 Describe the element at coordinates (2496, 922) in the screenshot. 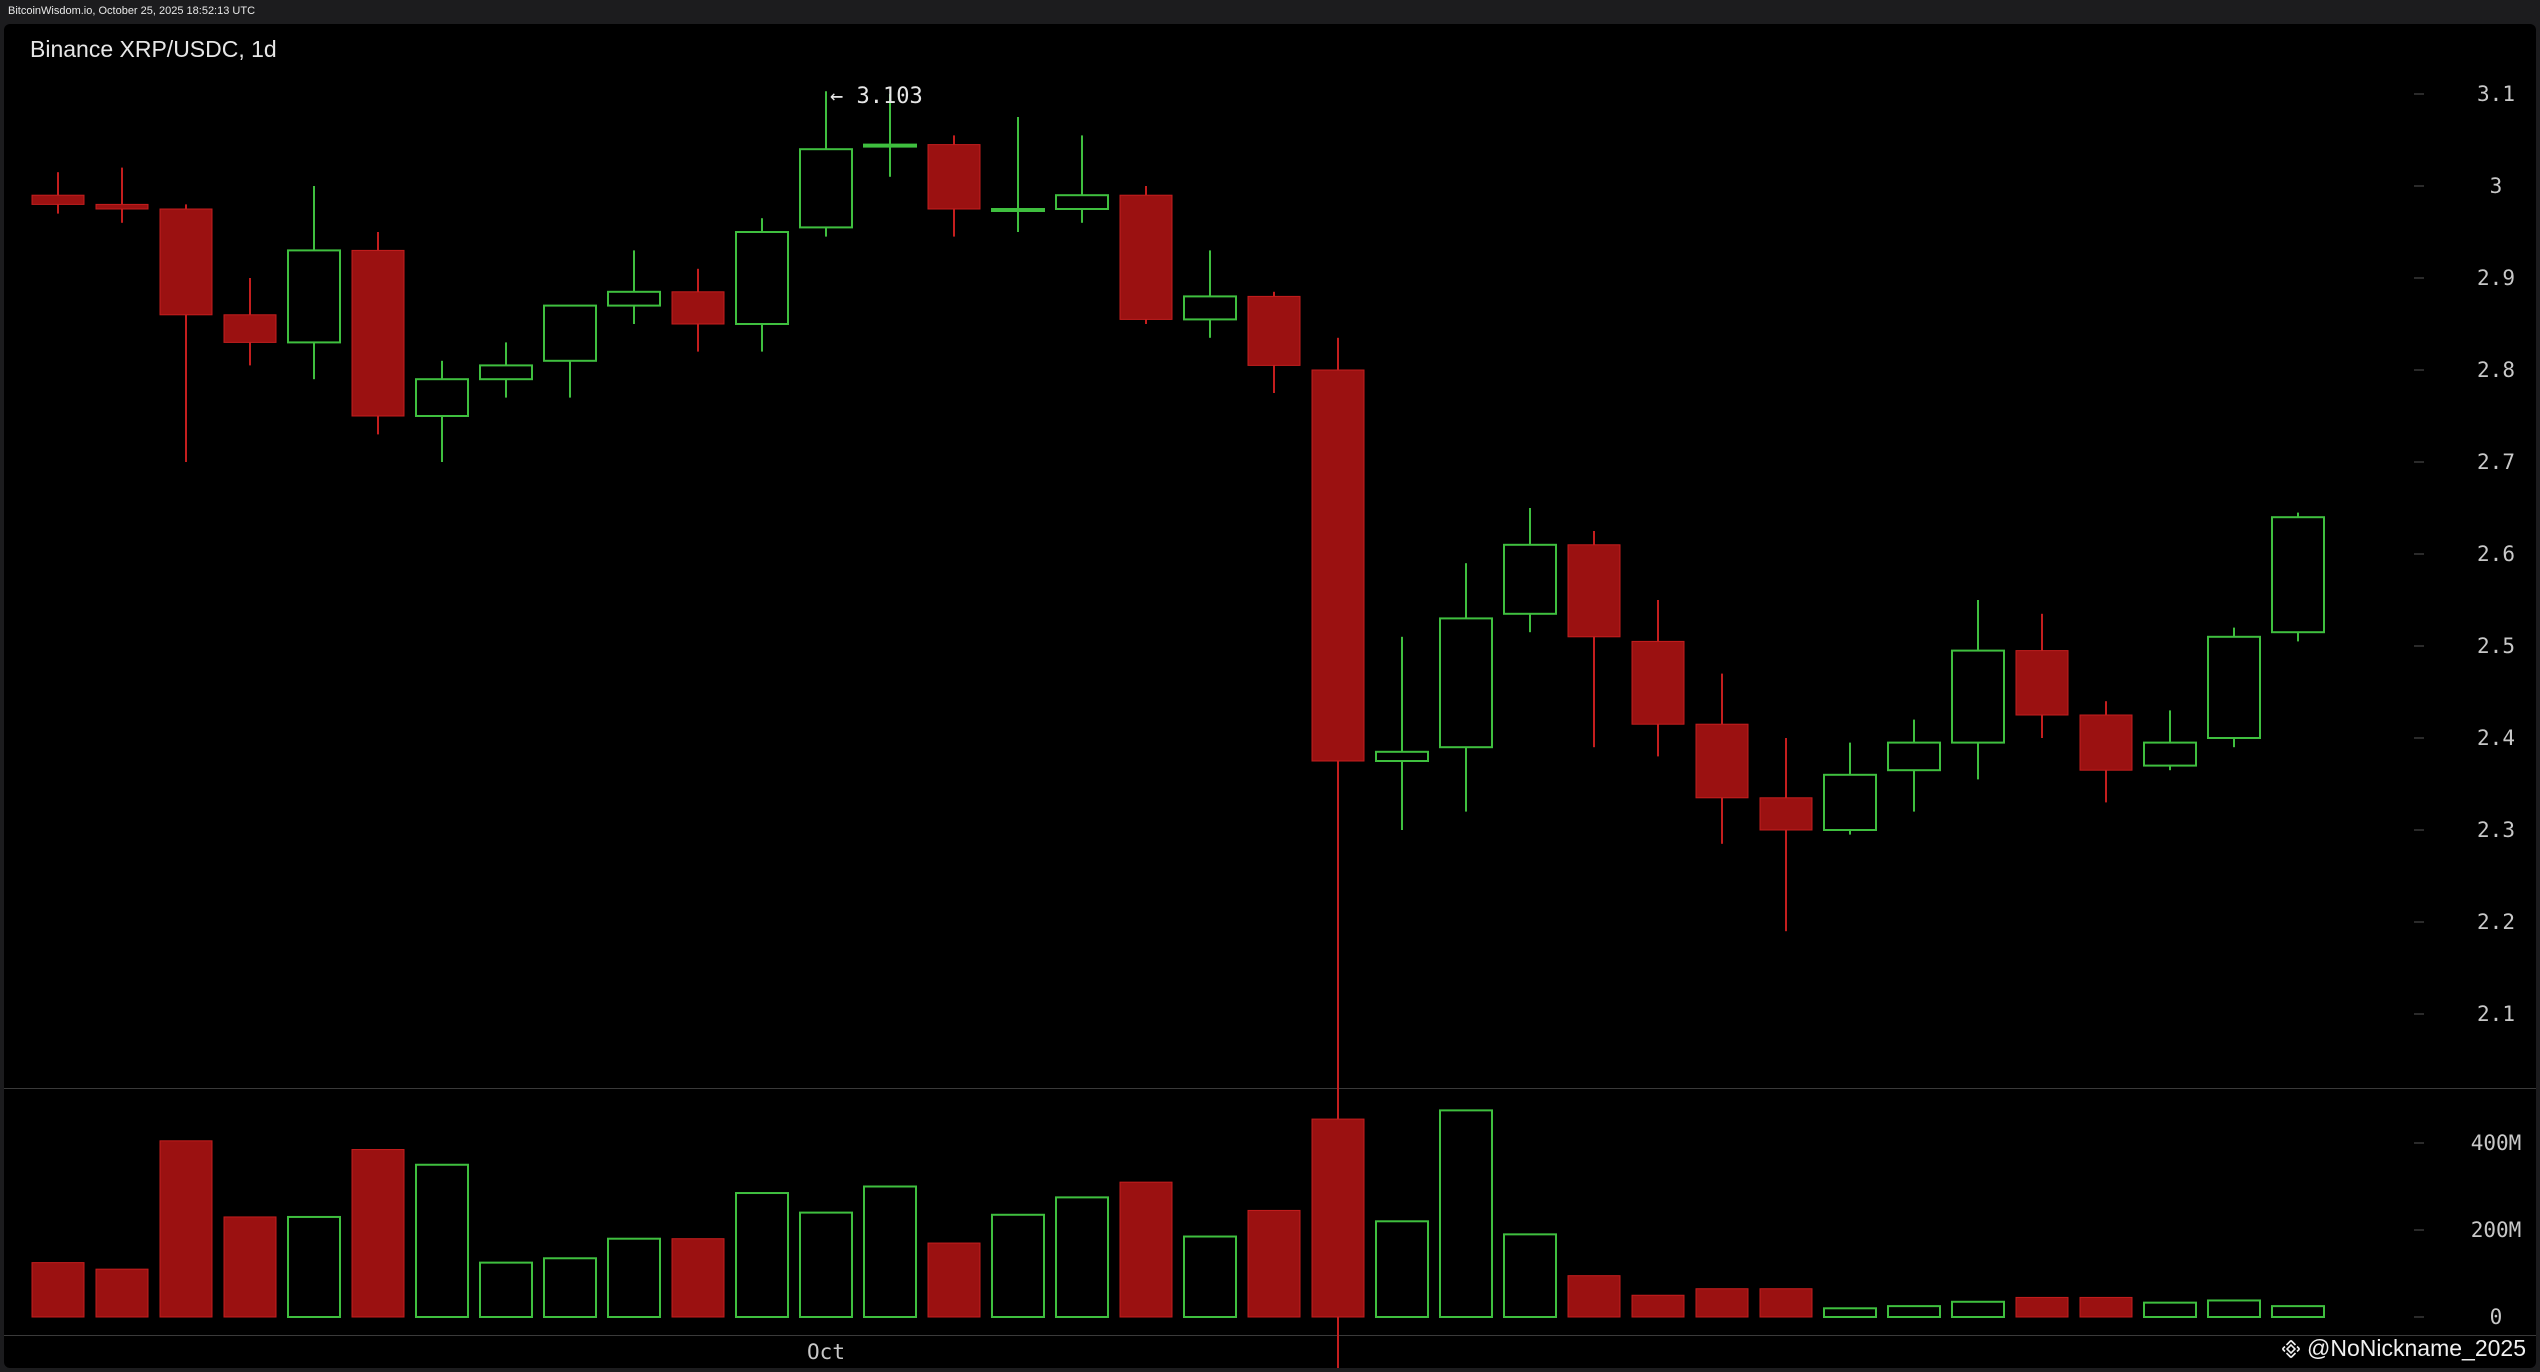

I see `price-tick-label: 2.2` at that location.